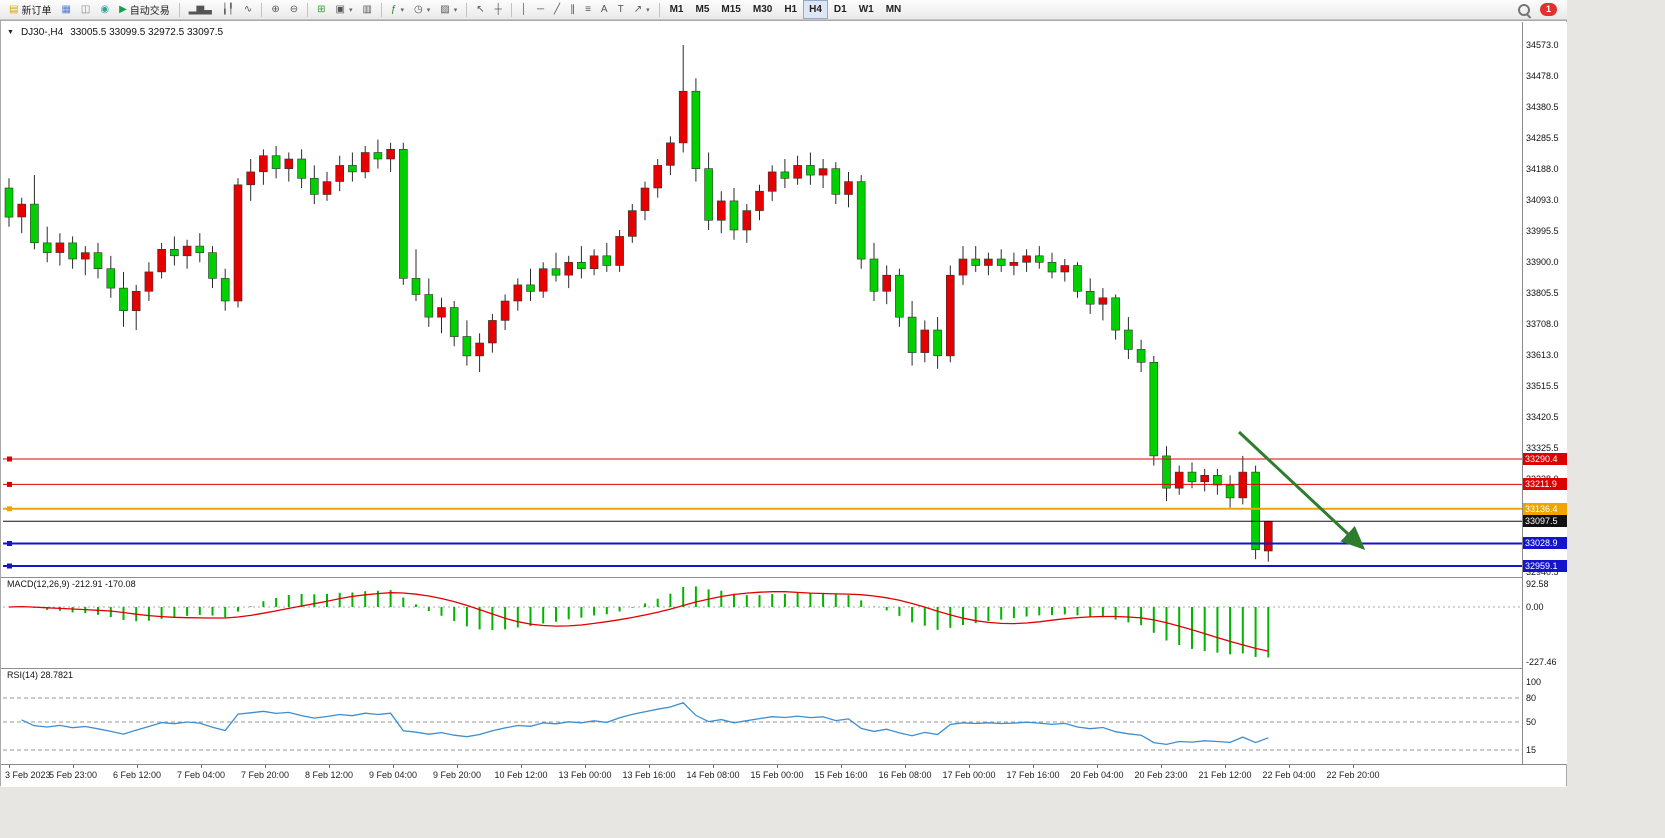  What do you see at coordinates (30, 10) in the screenshot?
I see `new-order-button: ▤ 新订单` at bounding box center [30, 10].